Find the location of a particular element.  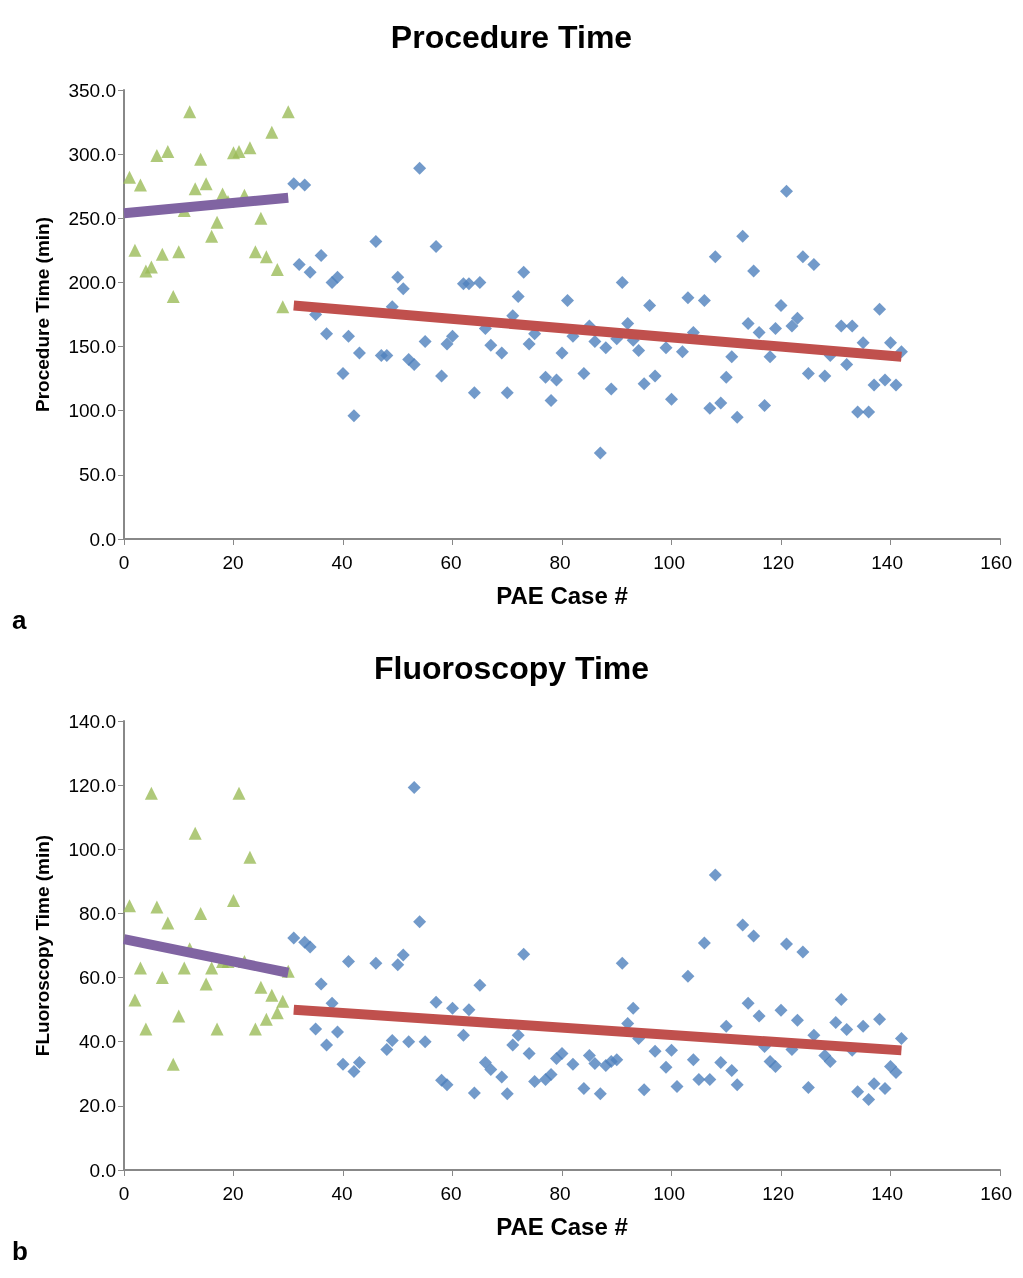

text: a is located at coordinates (19, 620).